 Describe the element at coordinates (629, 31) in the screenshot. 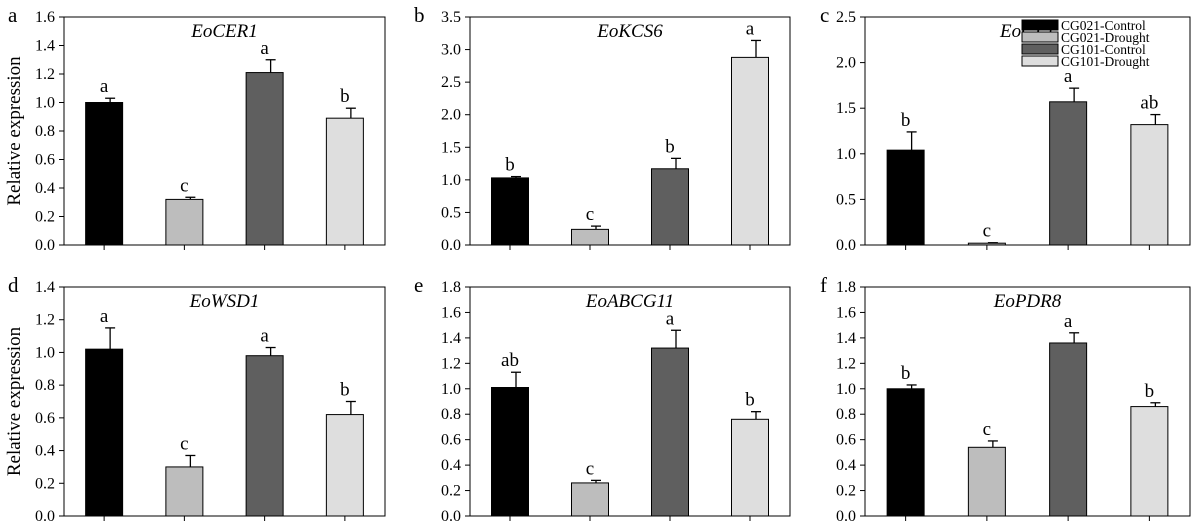

I see `panel-title: EoKCS6` at that location.